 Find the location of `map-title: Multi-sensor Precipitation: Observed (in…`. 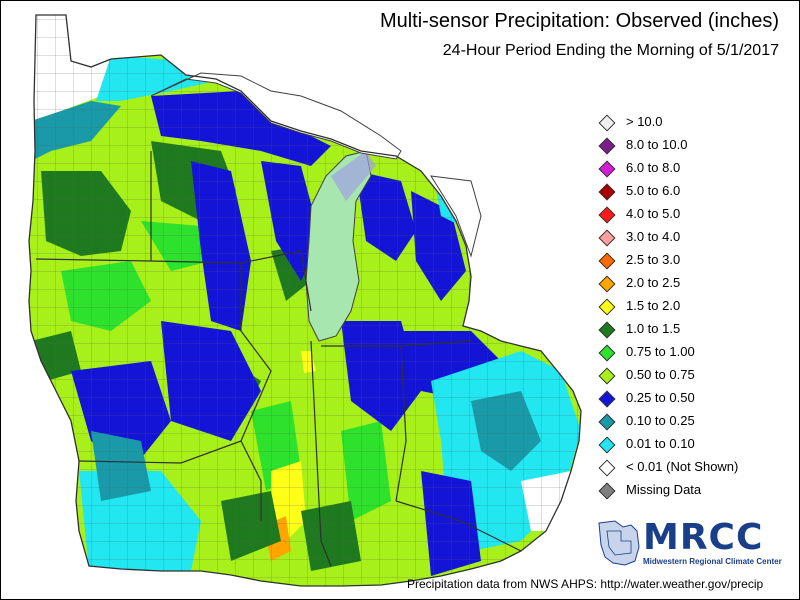

map-title: Multi-sensor Precipitation: Observed (in… is located at coordinates (579, 21).